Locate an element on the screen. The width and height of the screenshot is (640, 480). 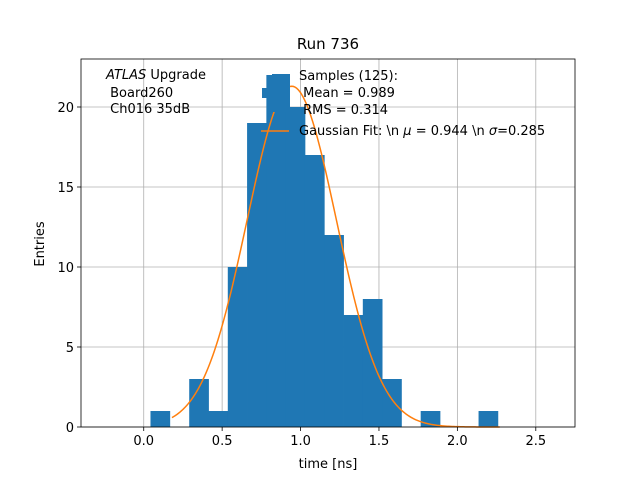
legend-fit-label: Gaussian Fit: \n μ = 0.944 \n σ=0.285 is located at coordinates (422, 131).